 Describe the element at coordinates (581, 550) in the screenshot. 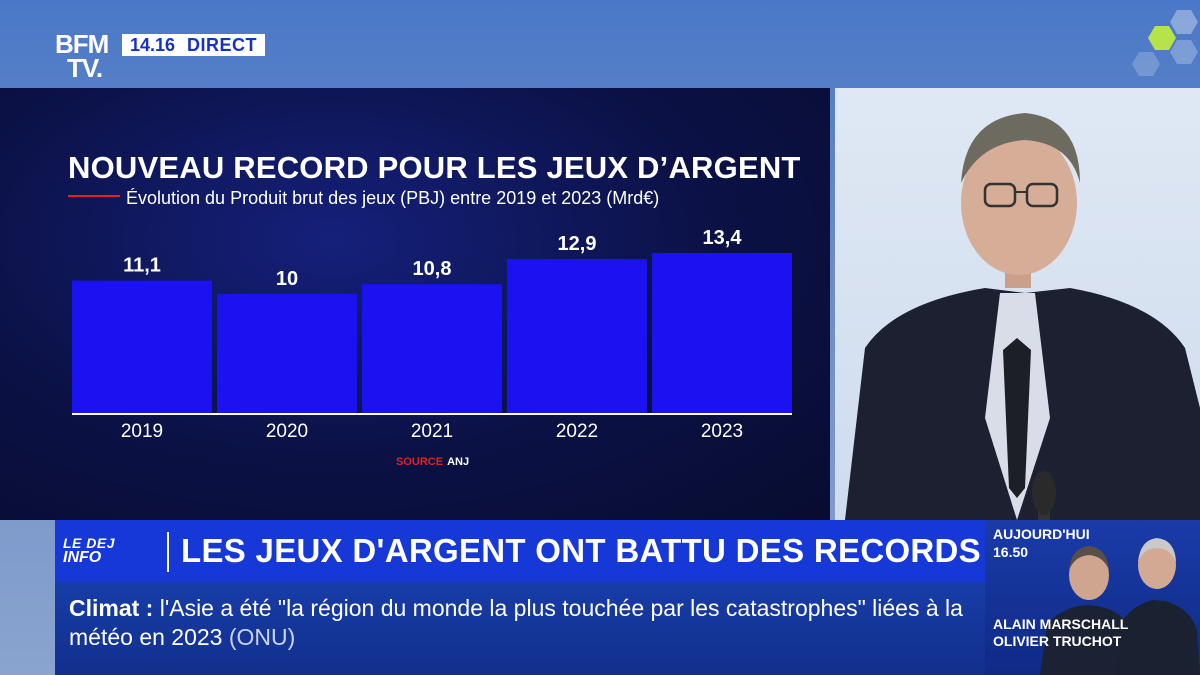

I see `headline-text: LES JEUX D'ARGENT ONT BATTU DES RECORDS` at that location.